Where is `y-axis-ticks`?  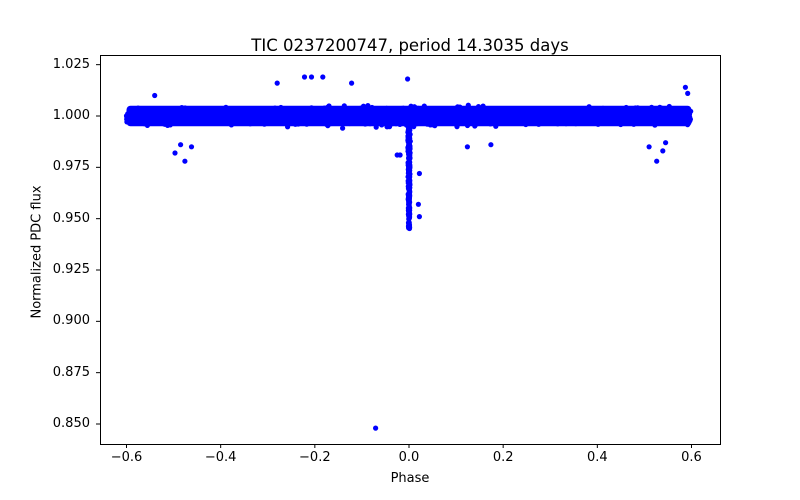 y-axis-ticks is located at coordinates (98, 244).